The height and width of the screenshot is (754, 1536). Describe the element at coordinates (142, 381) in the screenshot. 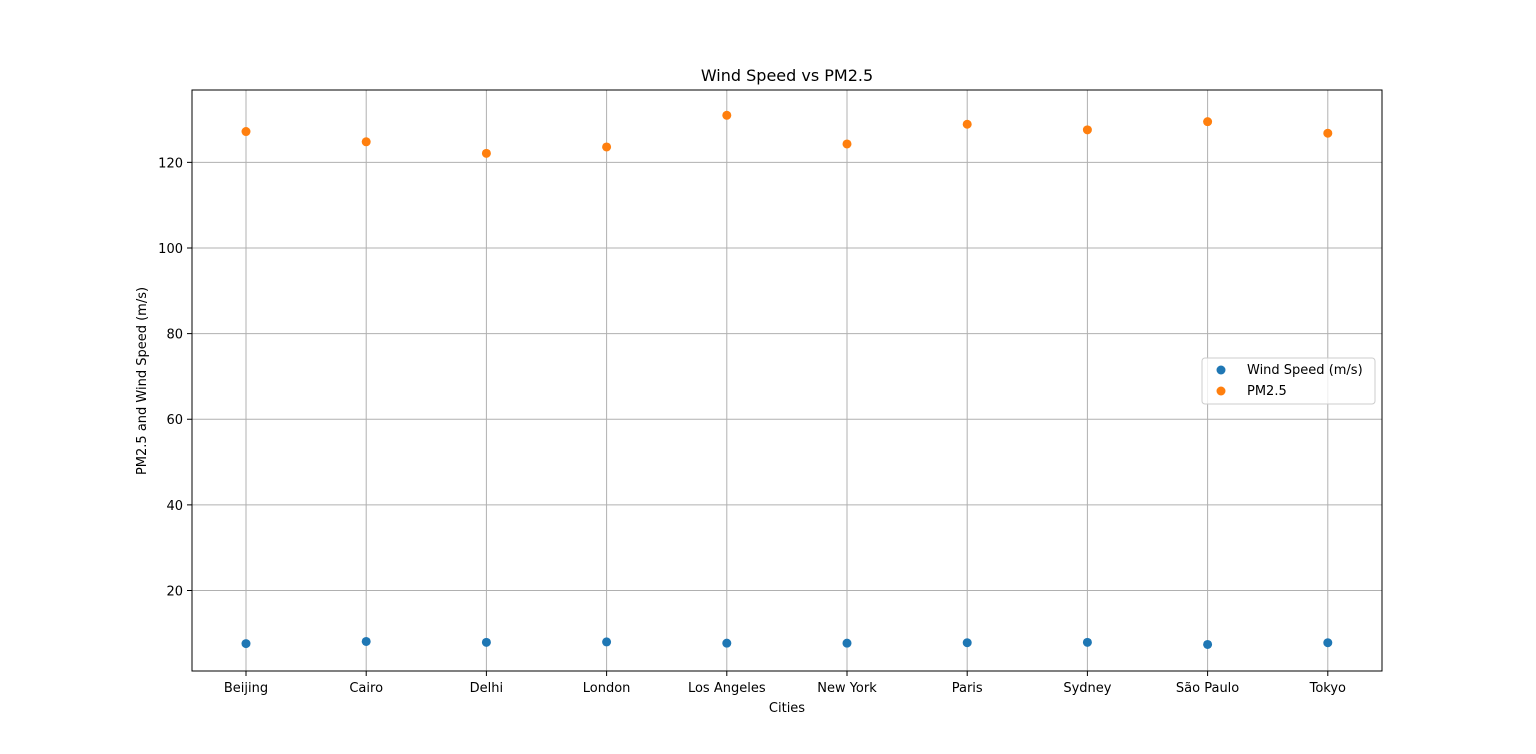

I see `y-axis-label: PM2.5 and Wind Speed (m/s)` at that location.